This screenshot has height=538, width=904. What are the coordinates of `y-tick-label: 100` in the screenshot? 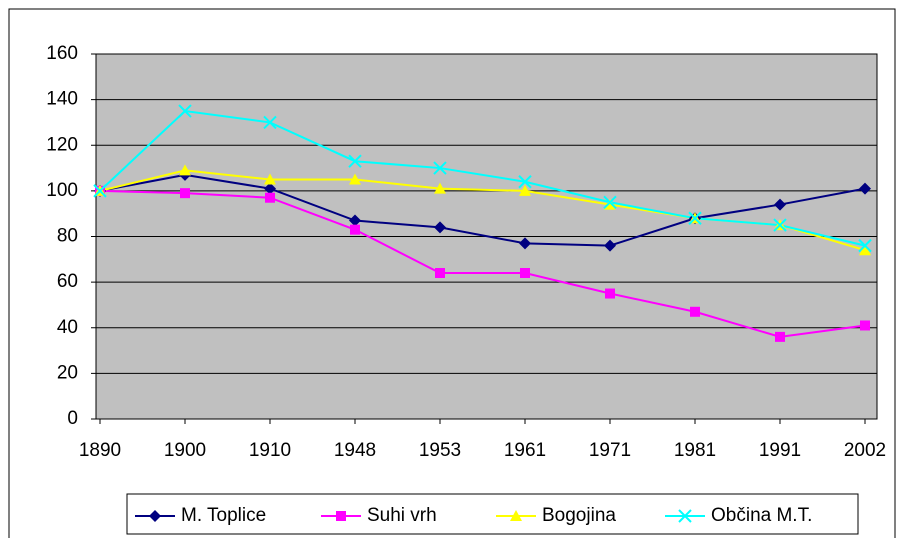 It's located at (62, 190).